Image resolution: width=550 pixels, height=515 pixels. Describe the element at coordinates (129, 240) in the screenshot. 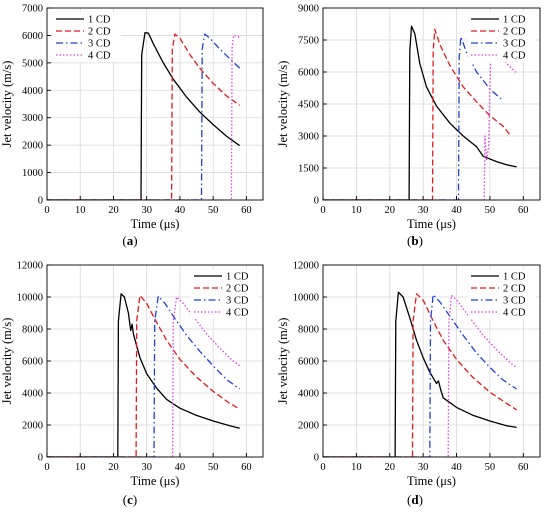

I see `panel-caption: (a)` at that location.